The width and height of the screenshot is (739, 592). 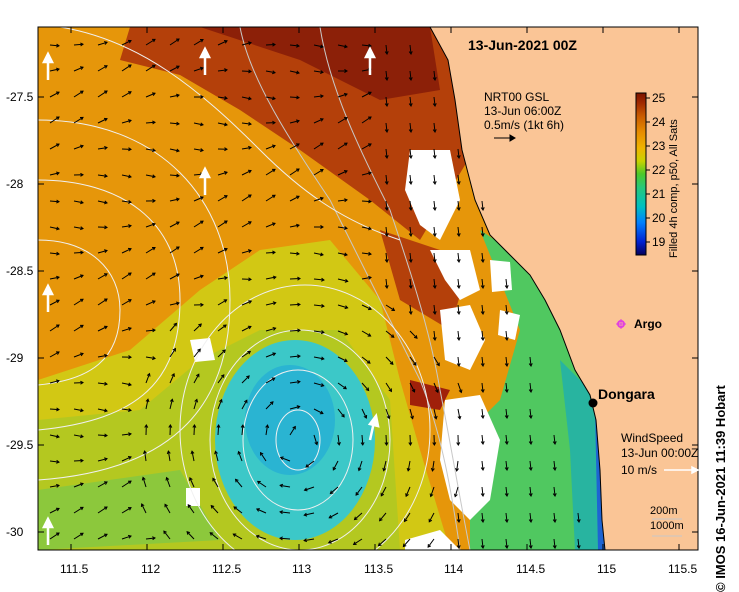 I want to click on wind-legend-arrow, so click(x=682, y=470).